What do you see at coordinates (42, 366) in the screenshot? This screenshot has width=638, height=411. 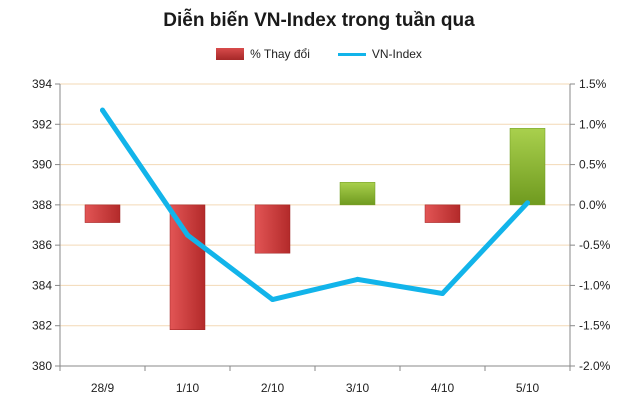 I see `y-left-tick-label: 380` at bounding box center [42, 366].